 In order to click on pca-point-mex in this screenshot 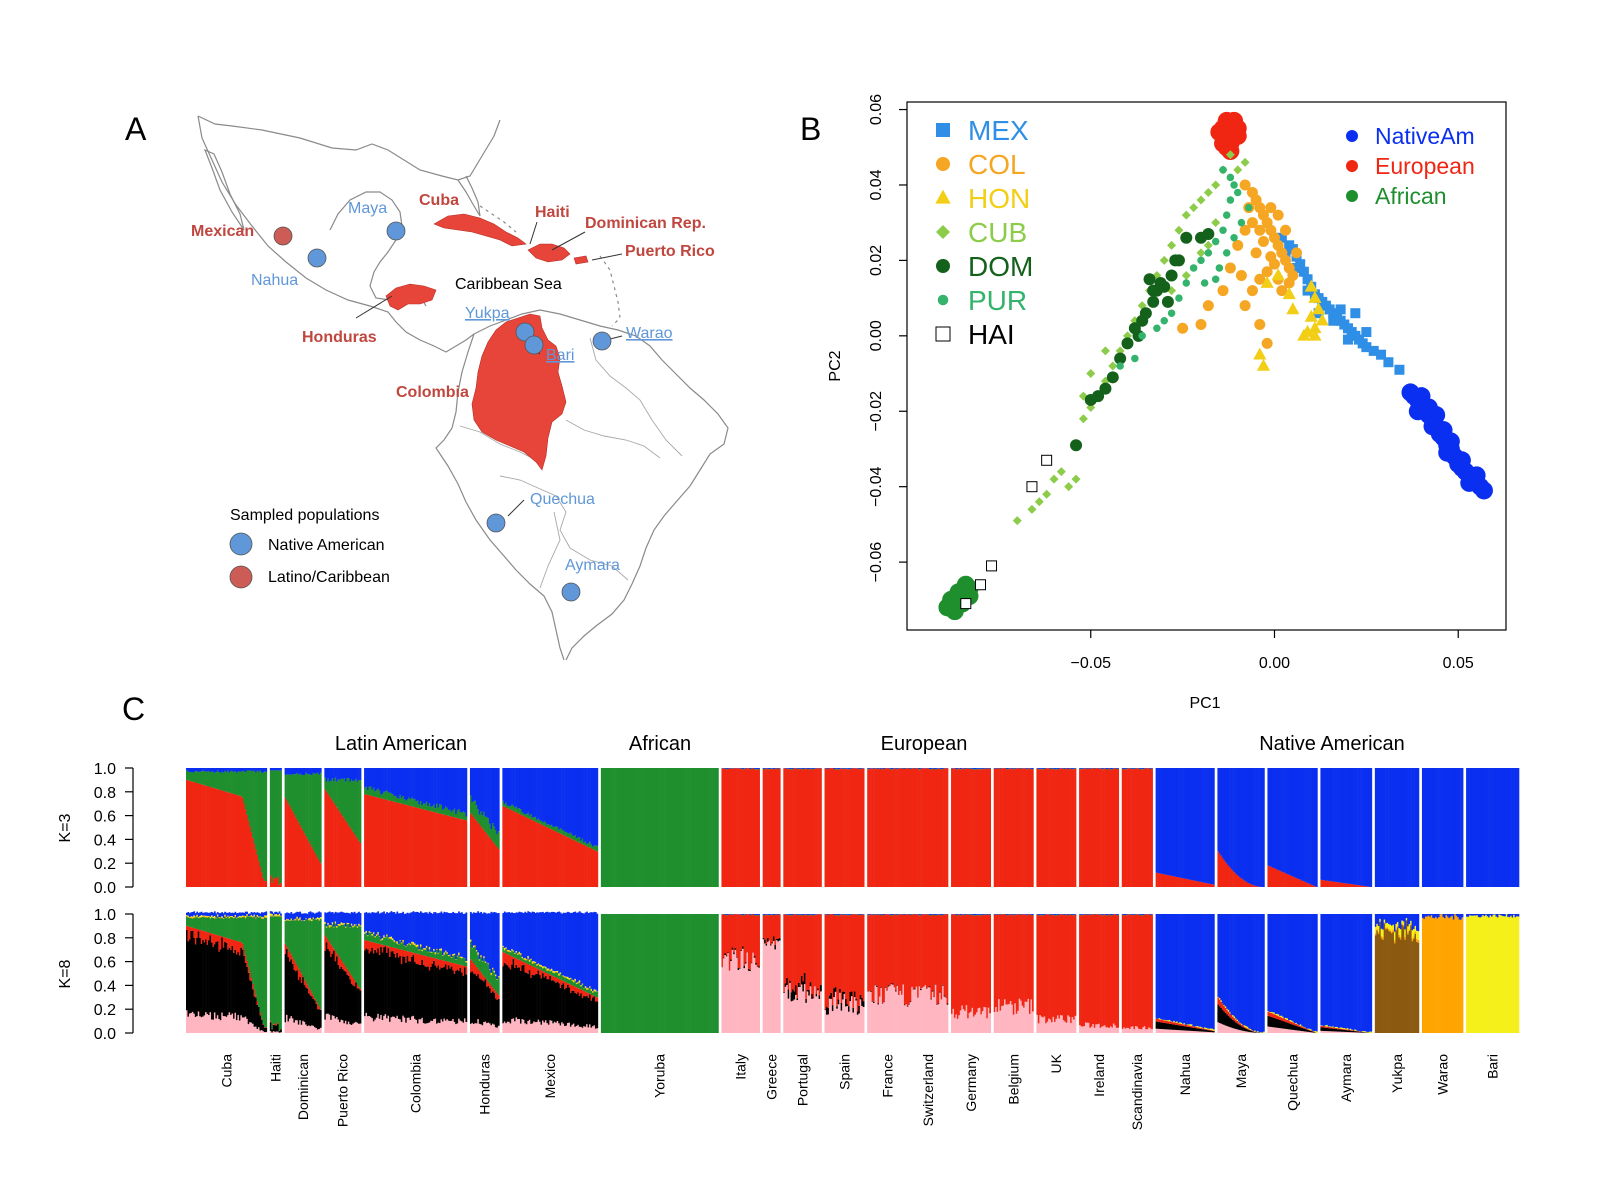, I will do `click(1340, 309)`.